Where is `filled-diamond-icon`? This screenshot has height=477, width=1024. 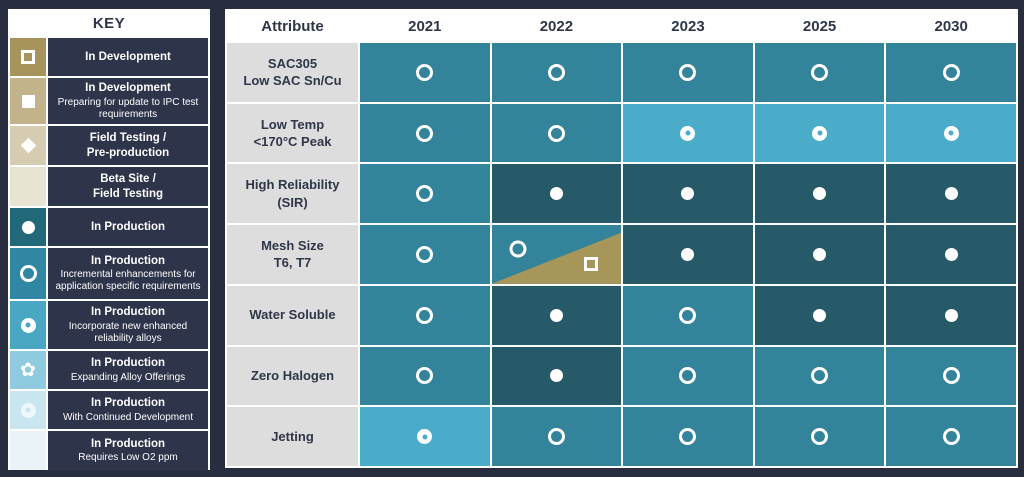 filled-diamond-icon is located at coordinates (28, 145).